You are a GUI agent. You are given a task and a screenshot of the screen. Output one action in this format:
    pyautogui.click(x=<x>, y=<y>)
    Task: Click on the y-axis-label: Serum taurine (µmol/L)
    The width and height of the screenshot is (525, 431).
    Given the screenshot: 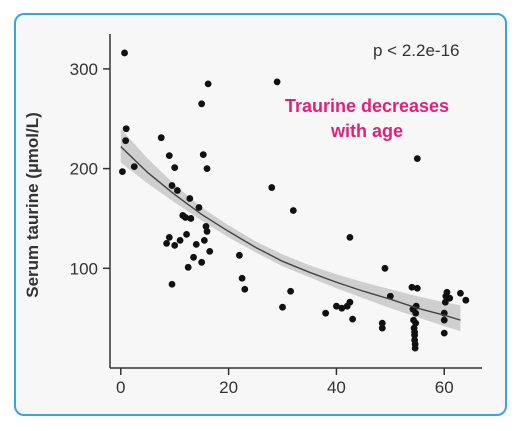 What is the action you would take?
    pyautogui.click(x=32, y=204)
    